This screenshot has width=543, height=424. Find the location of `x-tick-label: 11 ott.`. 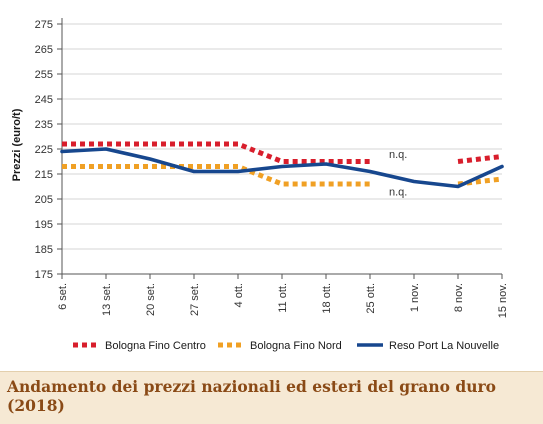

x-tick-label: 11 ott. is located at coordinates (283, 298).